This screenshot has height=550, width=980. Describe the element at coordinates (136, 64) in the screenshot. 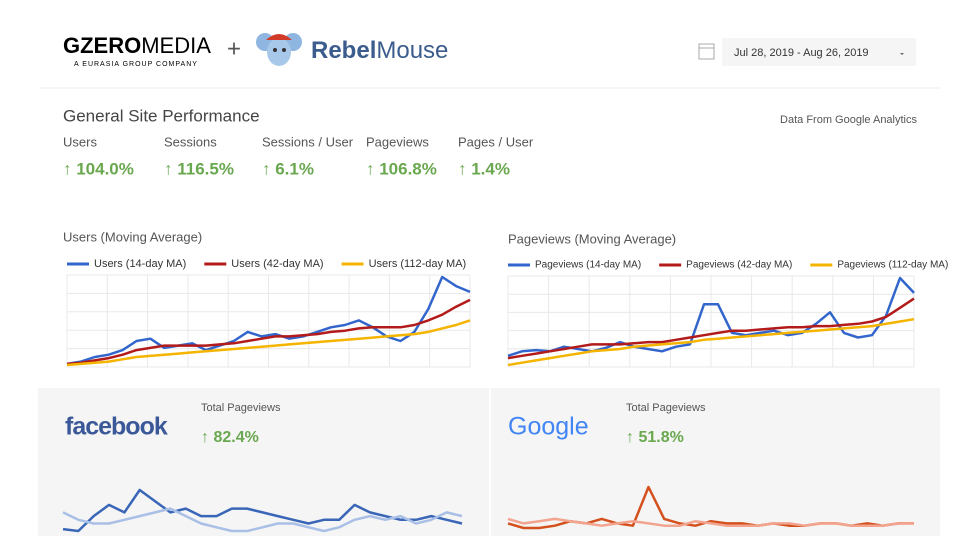

I see `brand-tagline: A EURASIA GROUP COMPANY` at that location.